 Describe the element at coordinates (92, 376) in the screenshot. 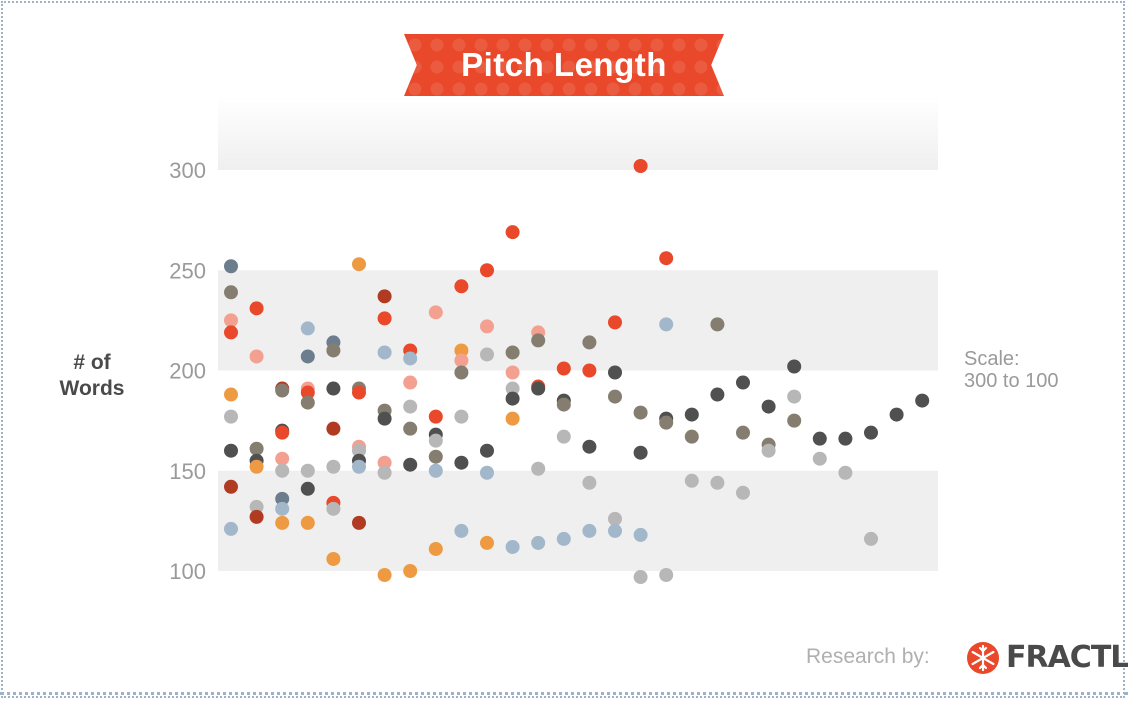

I see `y-axis-label: # of Words` at that location.